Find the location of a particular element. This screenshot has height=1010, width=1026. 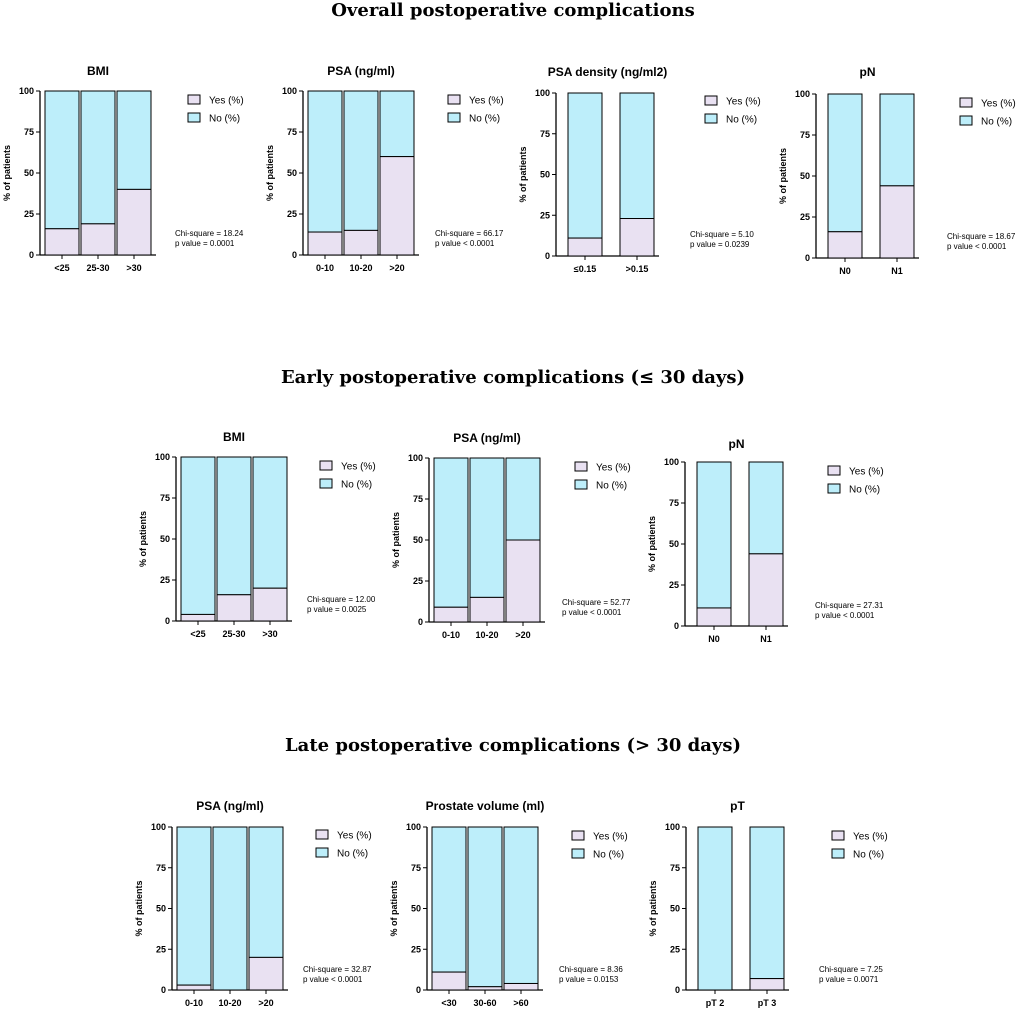

chi-square-label: Chi-square = 18.67 is located at coordinates (981, 236).